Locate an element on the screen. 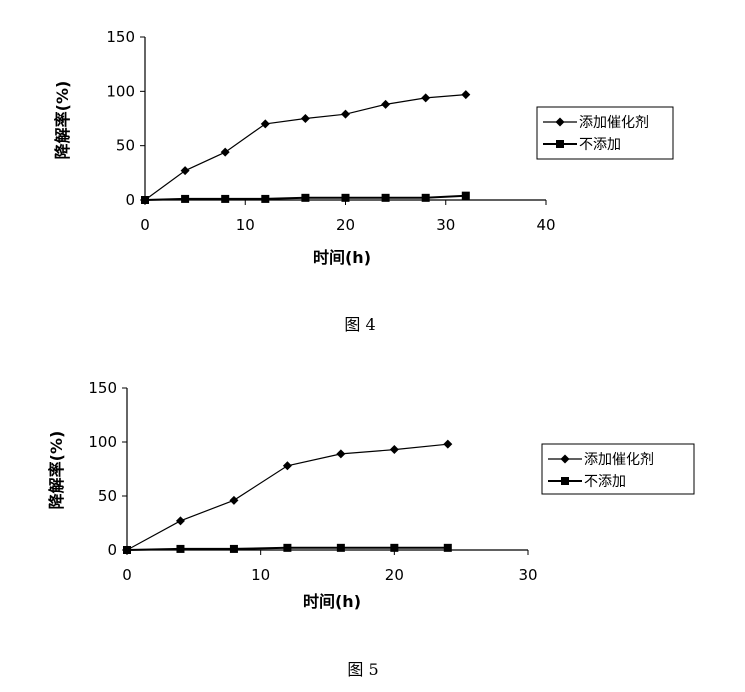 Image resolution: width=745 pixels, height=692 pixels. x-tick-label: 40 is located at coordinates (545, 225).